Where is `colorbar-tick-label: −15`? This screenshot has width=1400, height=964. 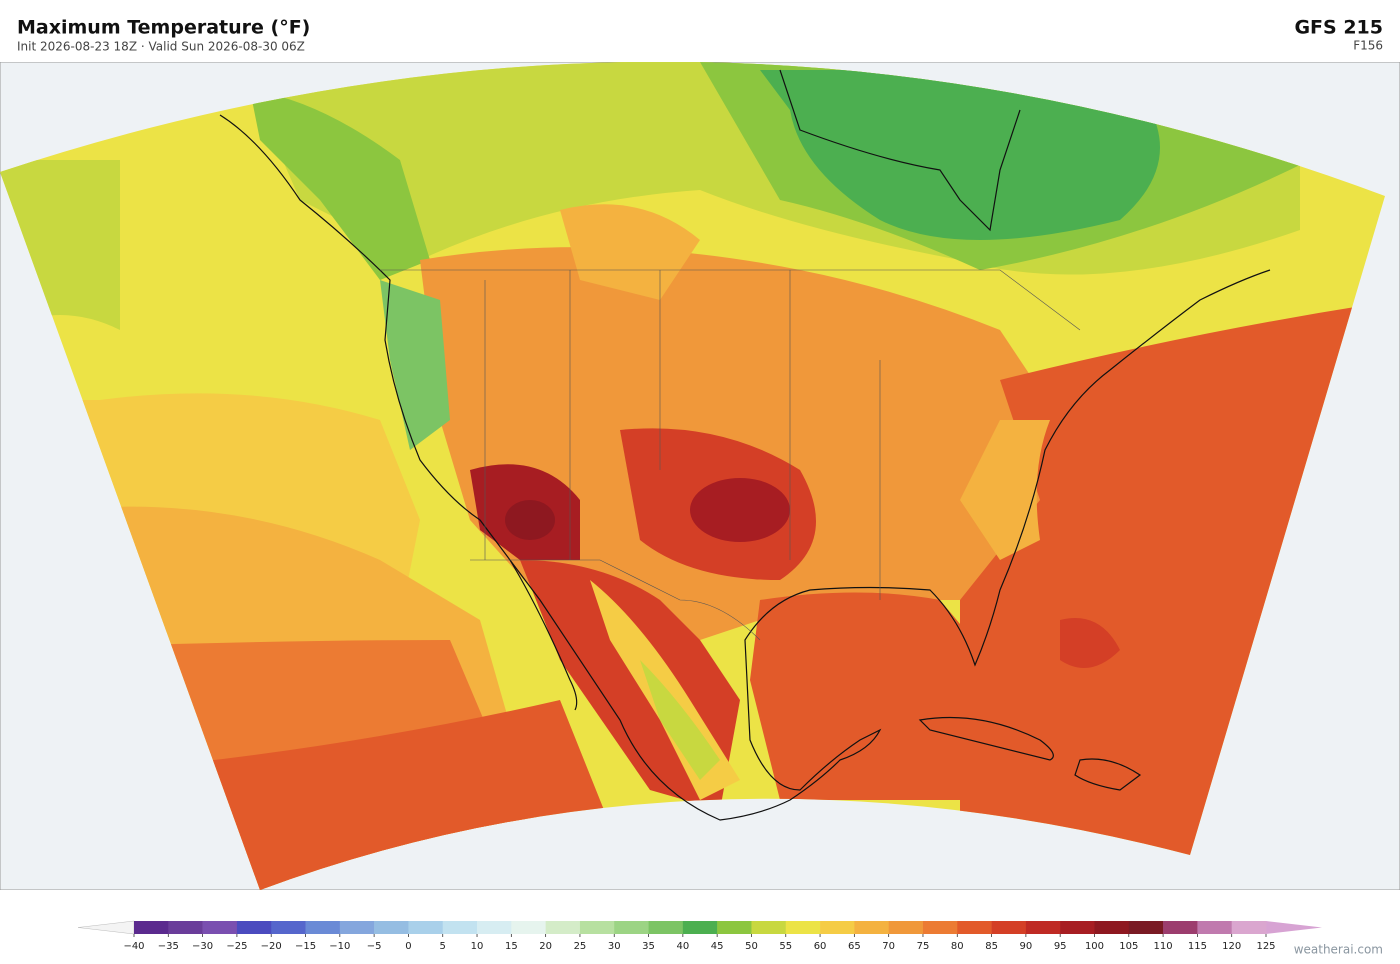 colorbar-tick-label: −15 is located at coordinates (305, 946).